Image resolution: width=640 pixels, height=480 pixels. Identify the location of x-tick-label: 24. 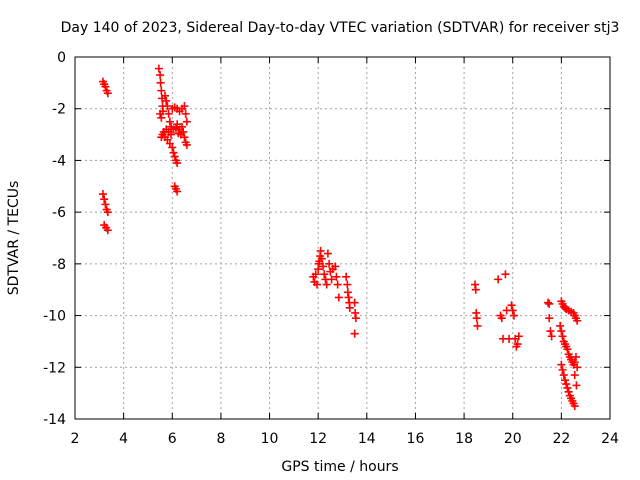
(610, 439).